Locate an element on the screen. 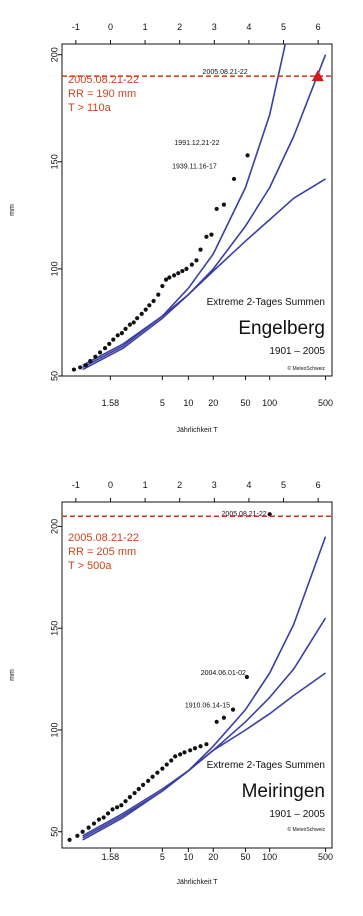 The image size is (363, 916). x-tick-label: 1.58 is located at coordinates (111, 403).